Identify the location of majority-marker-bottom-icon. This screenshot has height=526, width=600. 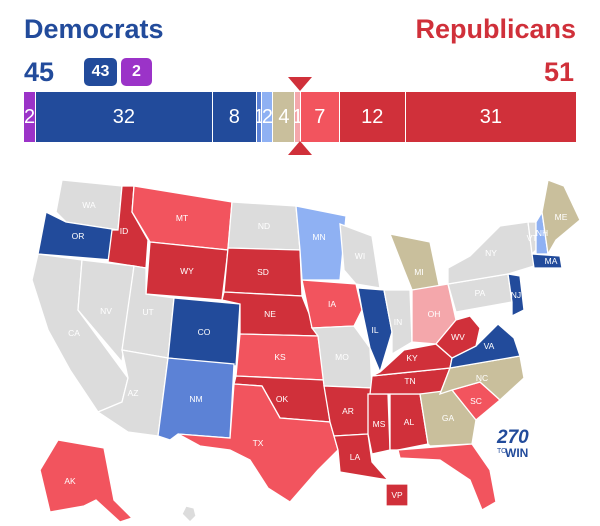
(300, 148).